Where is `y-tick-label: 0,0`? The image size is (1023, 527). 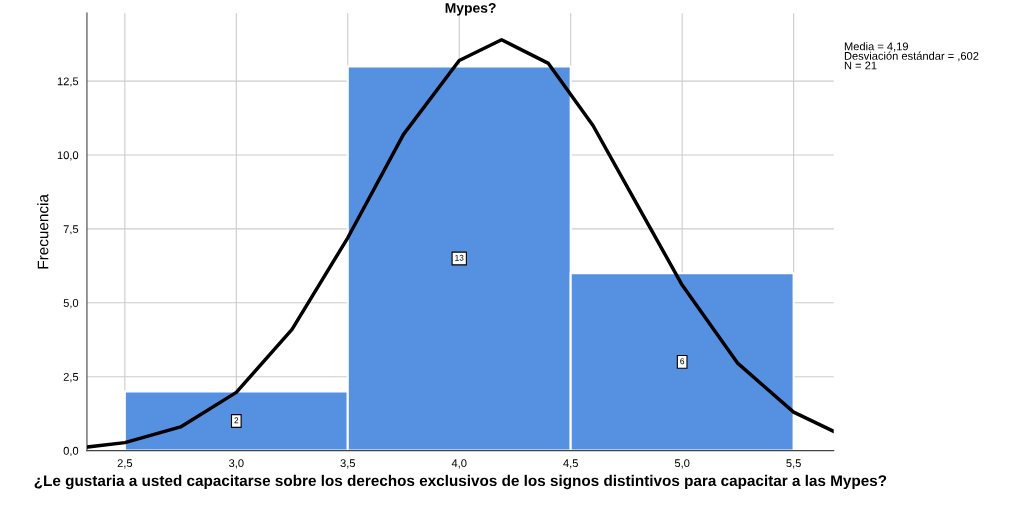
y-tick-label: 0,0 is located at coordinates (71, 451).